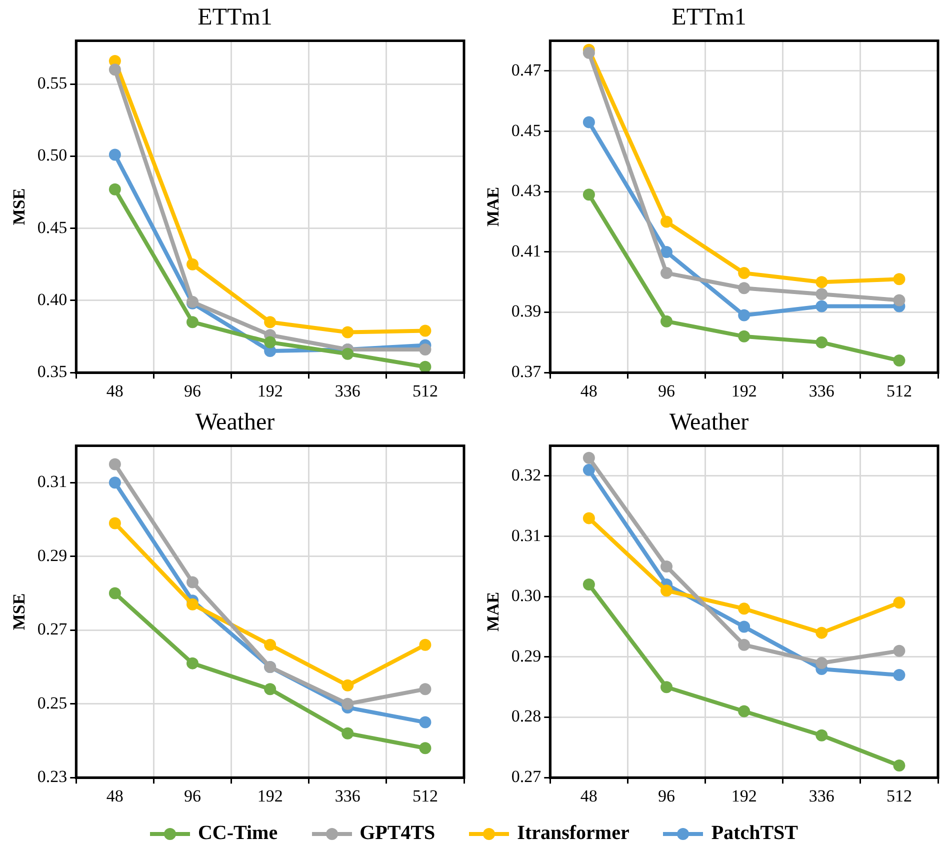  Describe the element at coordinates (526, 311) in the screenshot. I see `y-tick-label: 0.39` at that location.